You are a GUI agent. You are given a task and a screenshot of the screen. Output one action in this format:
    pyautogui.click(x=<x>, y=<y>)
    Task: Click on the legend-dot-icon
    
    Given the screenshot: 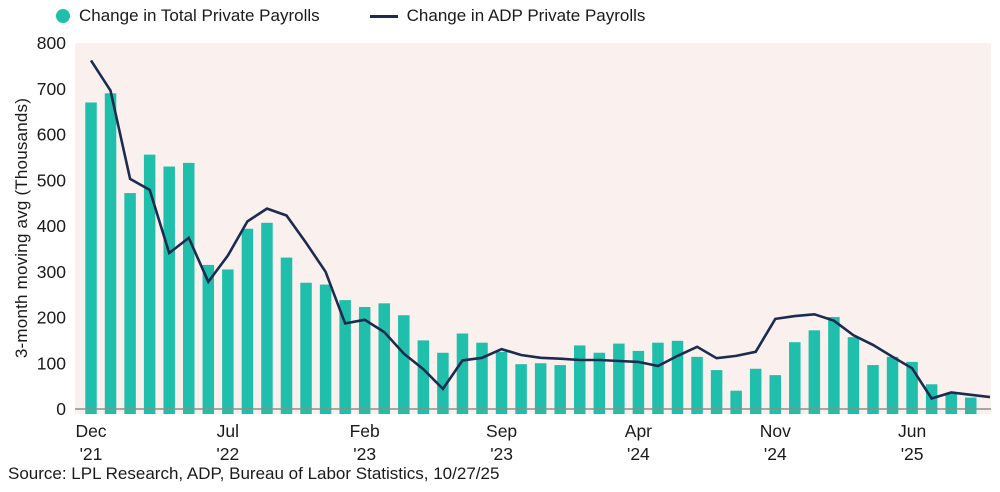 What is the action you would take?
    pyautogui.click(x=63, y=16)
    